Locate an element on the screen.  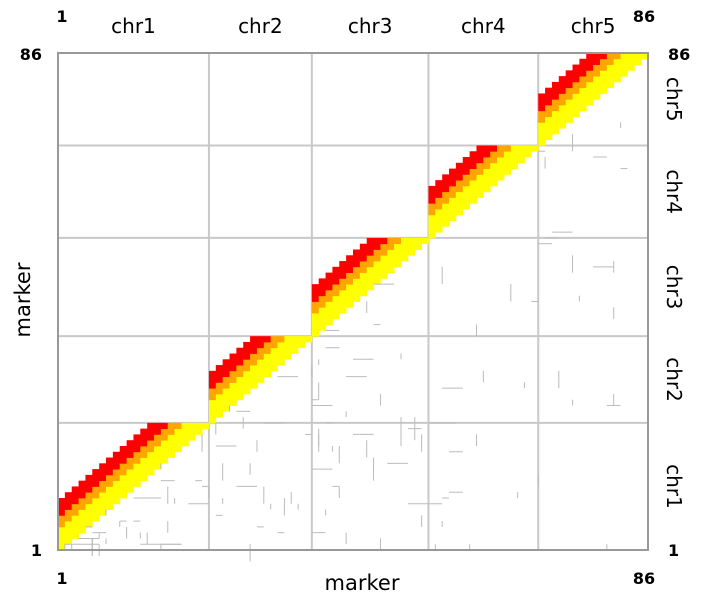
x-tick-bottom-start: 1 is located at coordinates (61, 578).